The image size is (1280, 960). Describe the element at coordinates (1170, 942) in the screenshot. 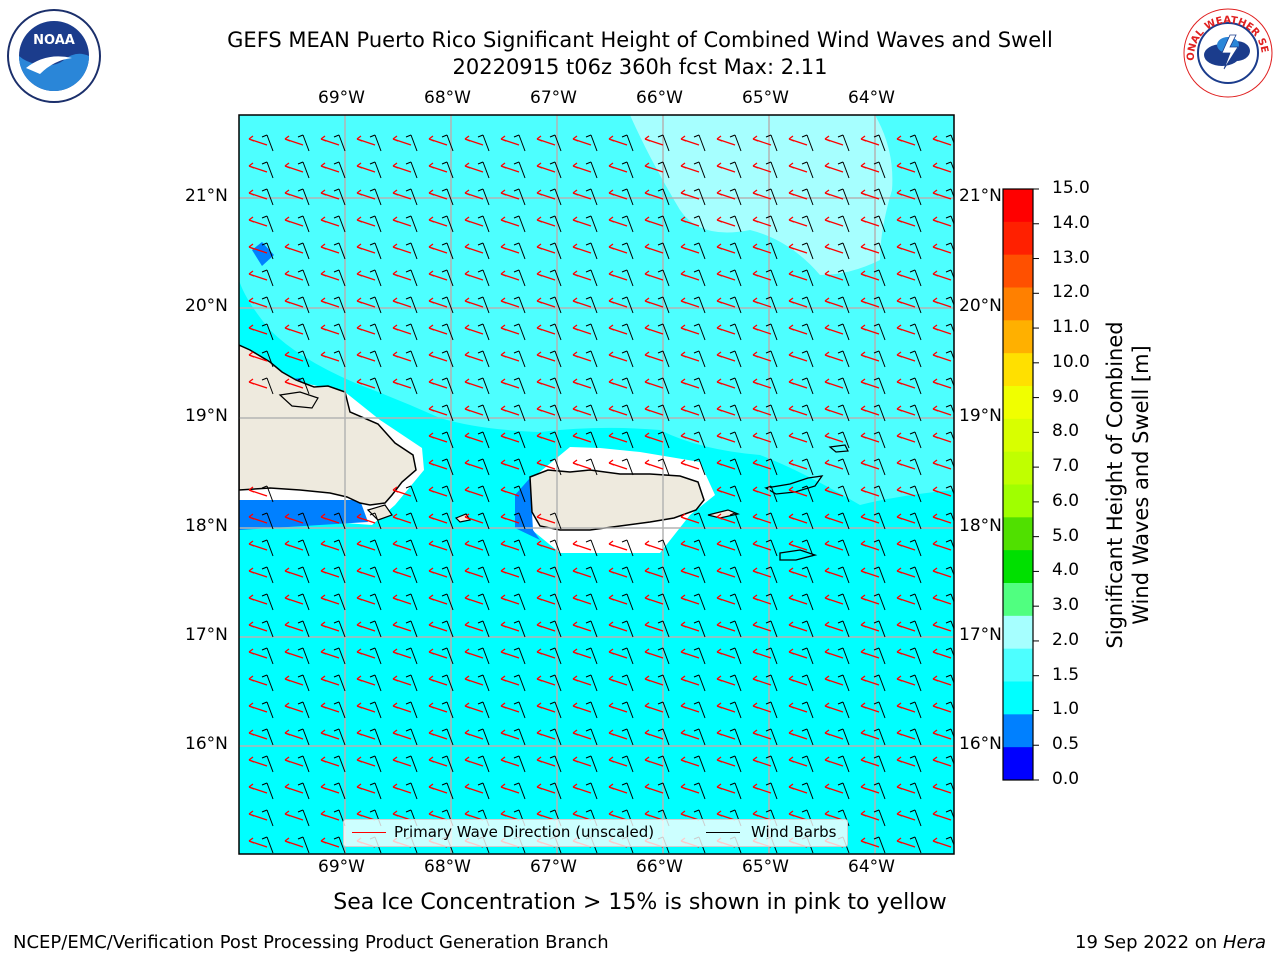

I see `footer-date: 19 Sep 2022 on Hera` at that location.